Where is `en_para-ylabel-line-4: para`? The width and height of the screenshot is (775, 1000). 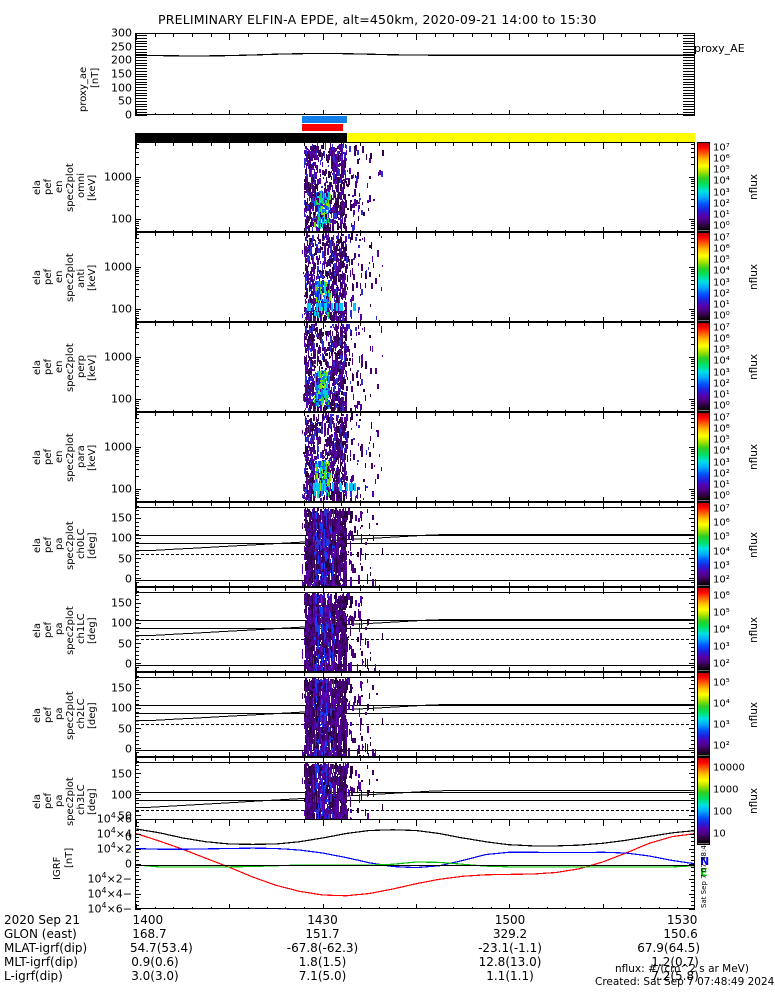
en_para-ylabel-line-4: para is located at coordinates (81, 457).